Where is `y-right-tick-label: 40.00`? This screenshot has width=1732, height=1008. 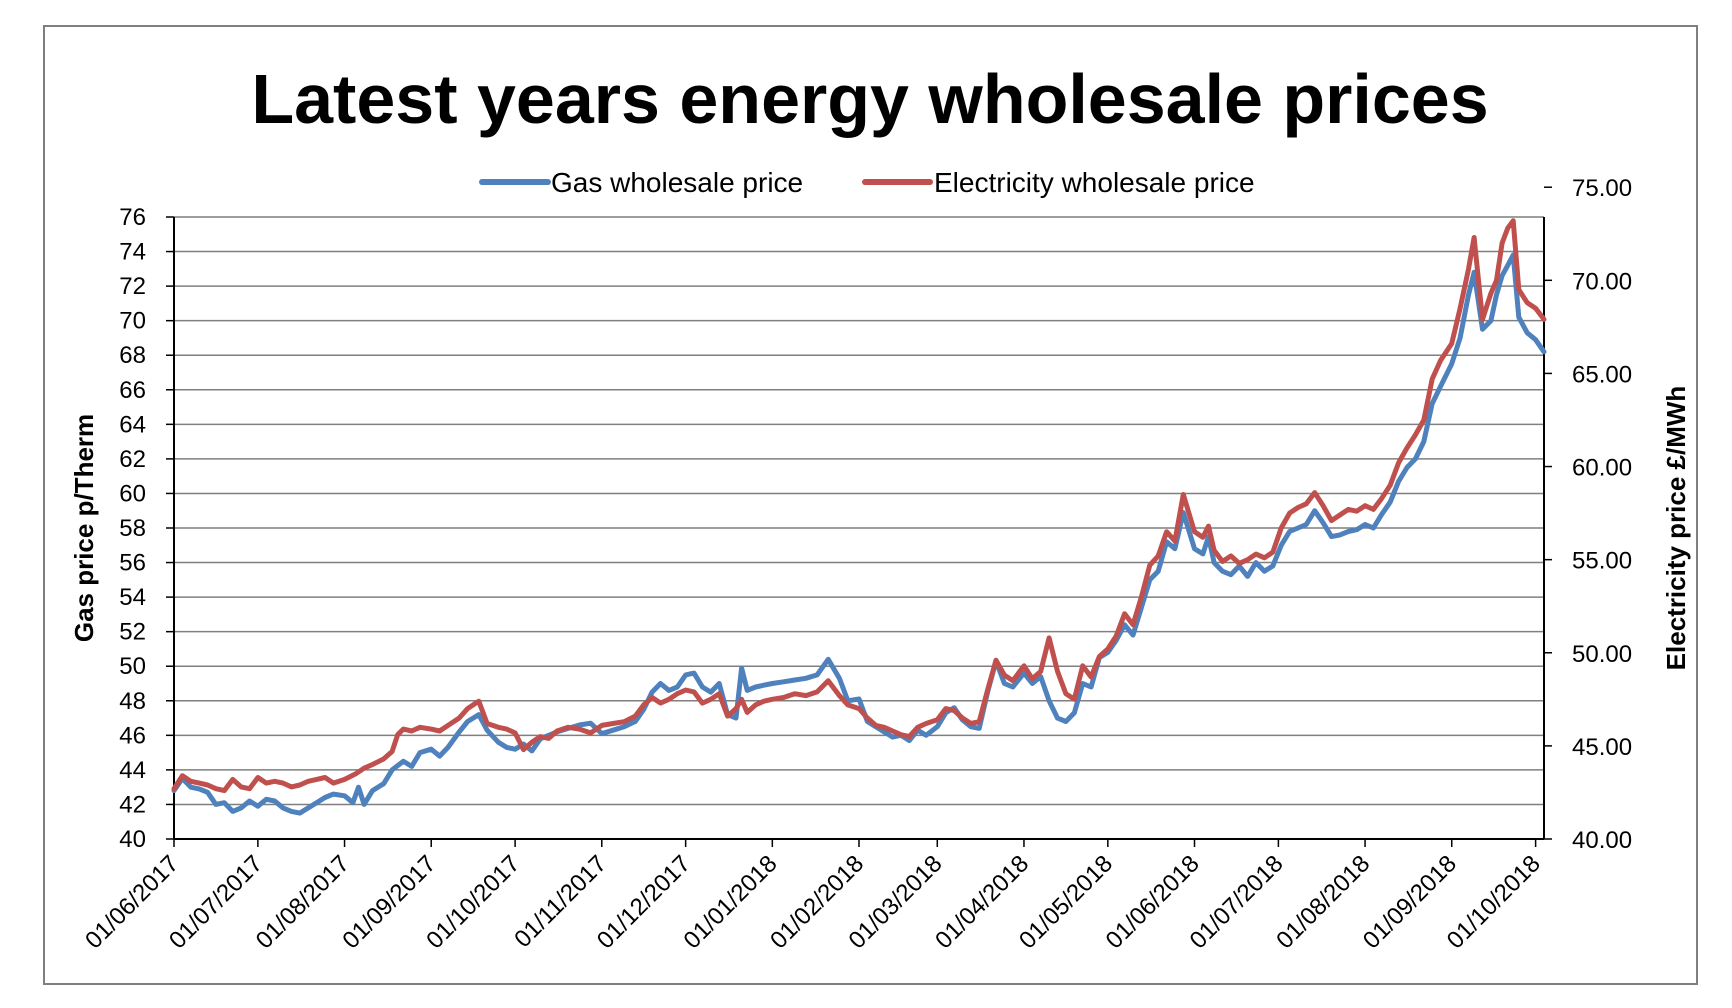 y-right-tick-label: 40.00 is located at coordinates (1602, 840).